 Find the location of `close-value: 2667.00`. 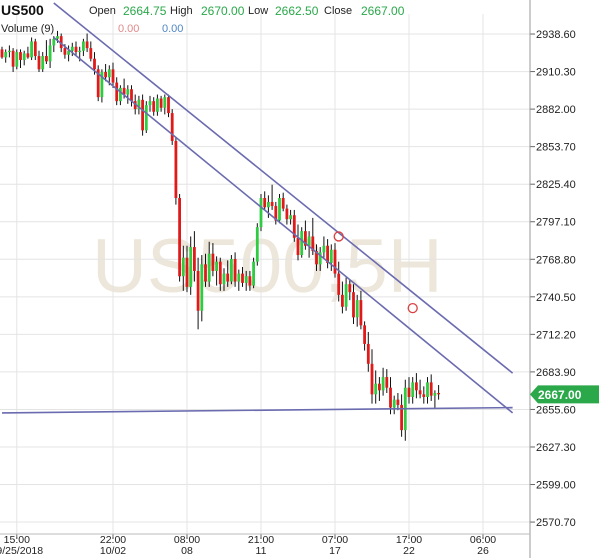

close-value: 2667.00 is located at coordinates (383, 11).